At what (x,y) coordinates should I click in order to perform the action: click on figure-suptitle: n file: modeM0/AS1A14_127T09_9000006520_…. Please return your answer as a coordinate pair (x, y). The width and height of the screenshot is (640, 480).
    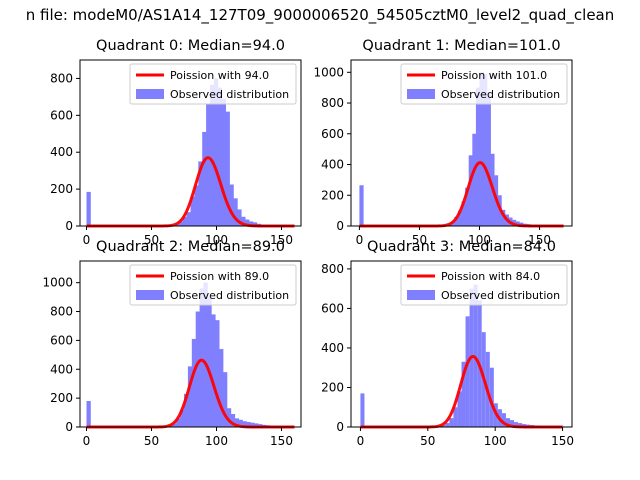
    Looking at the image, I should click on (320, 15).